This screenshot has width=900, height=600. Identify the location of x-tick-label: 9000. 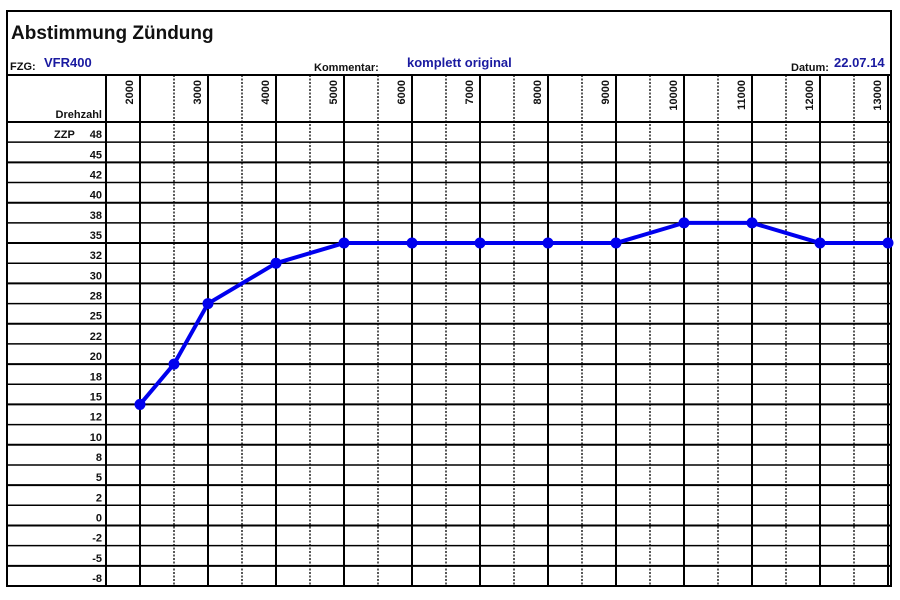
(606, 92).